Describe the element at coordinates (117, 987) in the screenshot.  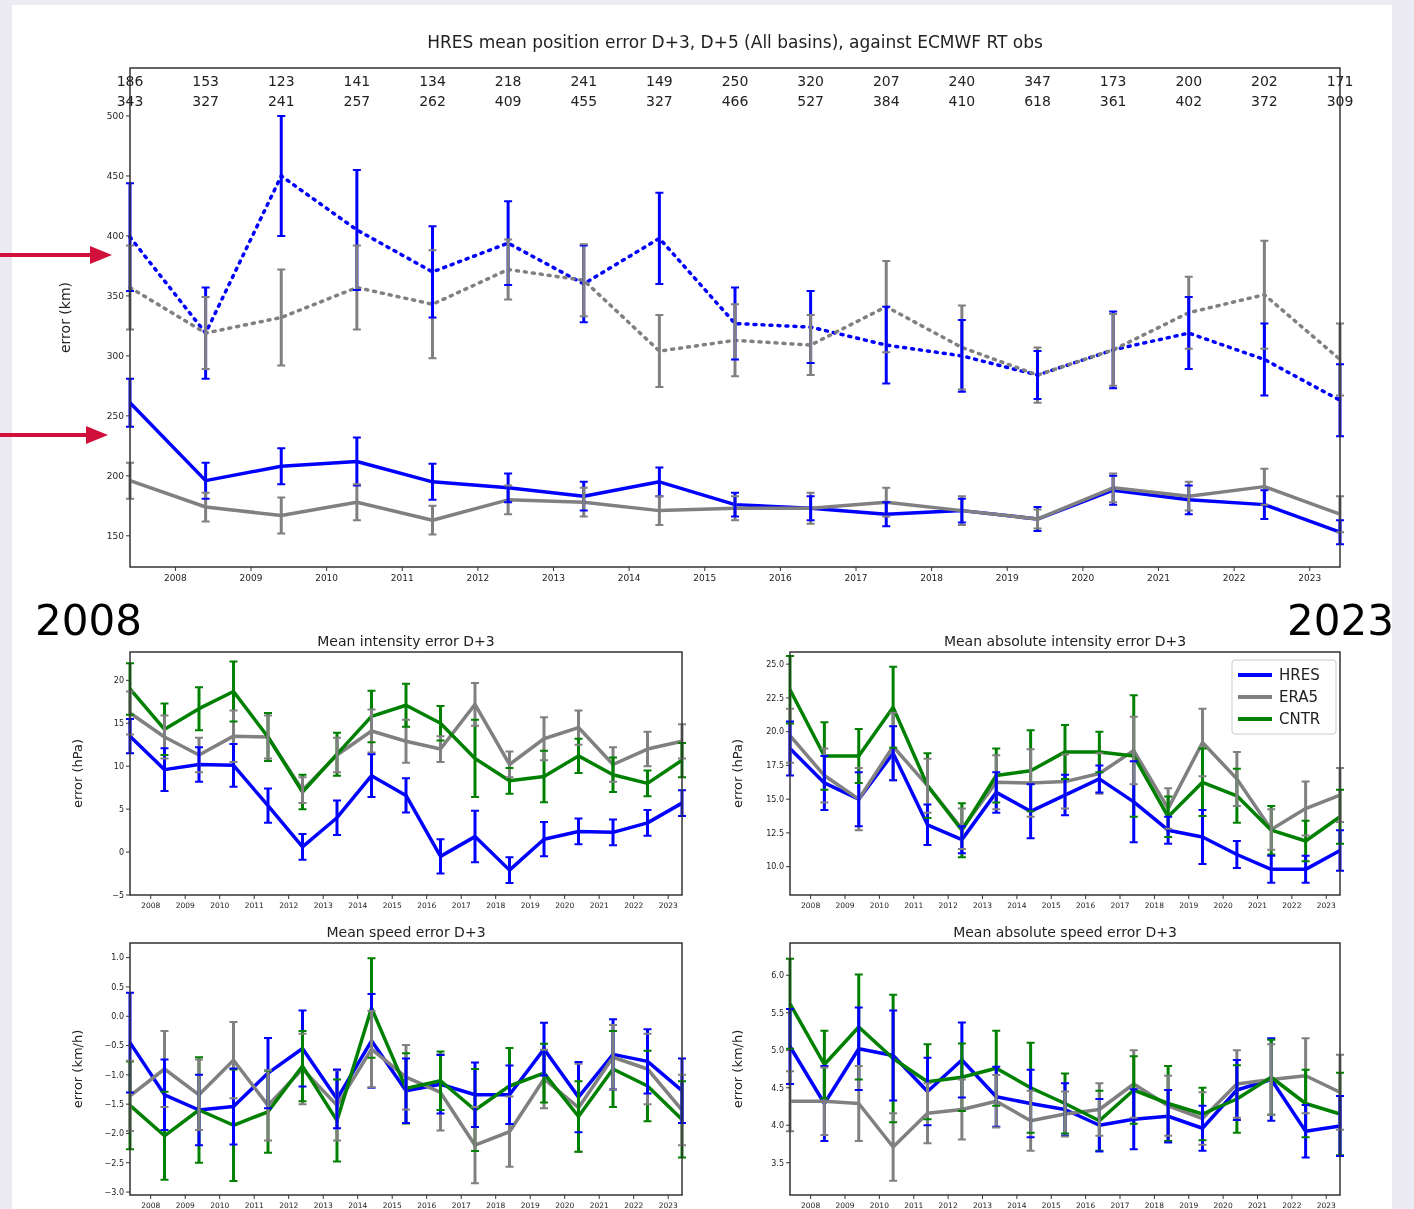
I see `y-tick-label: 0.5` at that location.